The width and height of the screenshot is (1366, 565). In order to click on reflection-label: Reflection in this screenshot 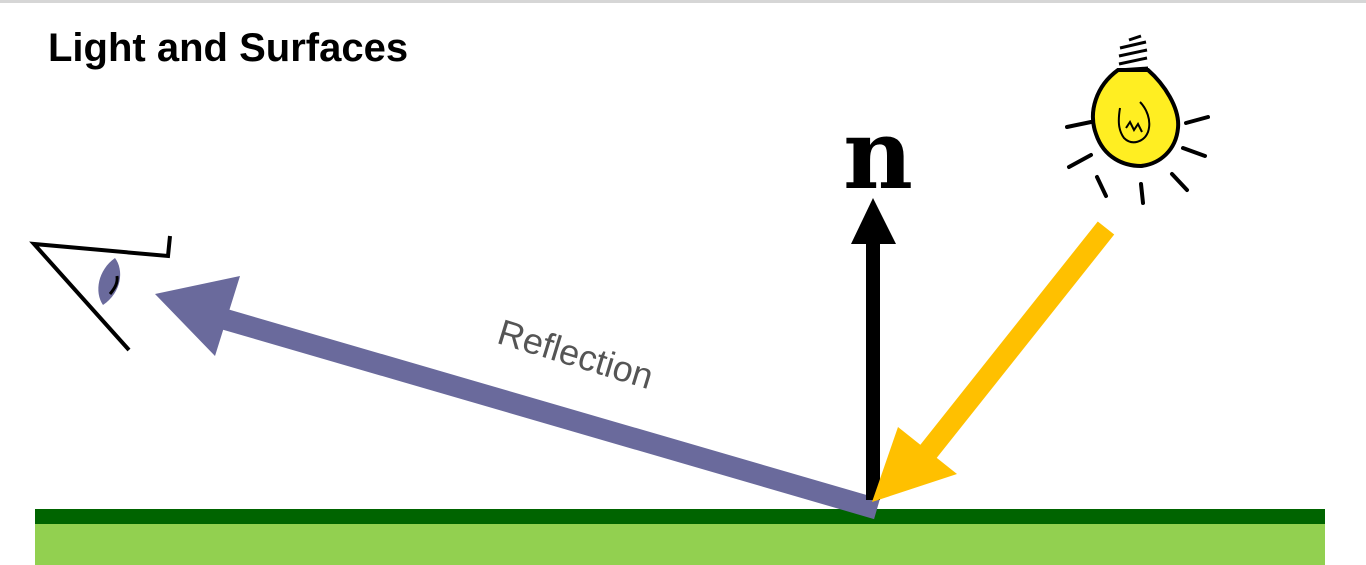, I will do `click(575, 354)`.